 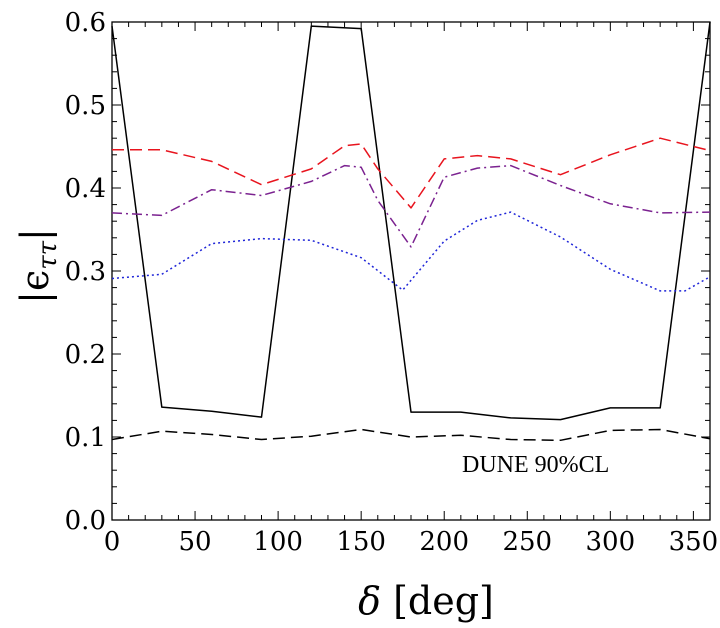 What do you see at coordinates (278, 542) in the screenshot?
I see `x-tick-label: 100` at bounding box center [278, 542].